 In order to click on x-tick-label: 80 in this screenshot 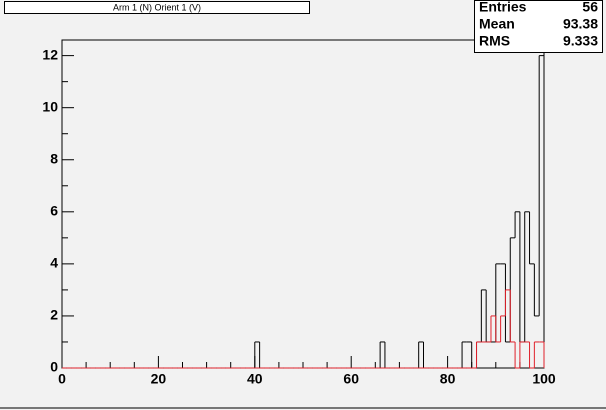, I will do `click(448, 379)`.